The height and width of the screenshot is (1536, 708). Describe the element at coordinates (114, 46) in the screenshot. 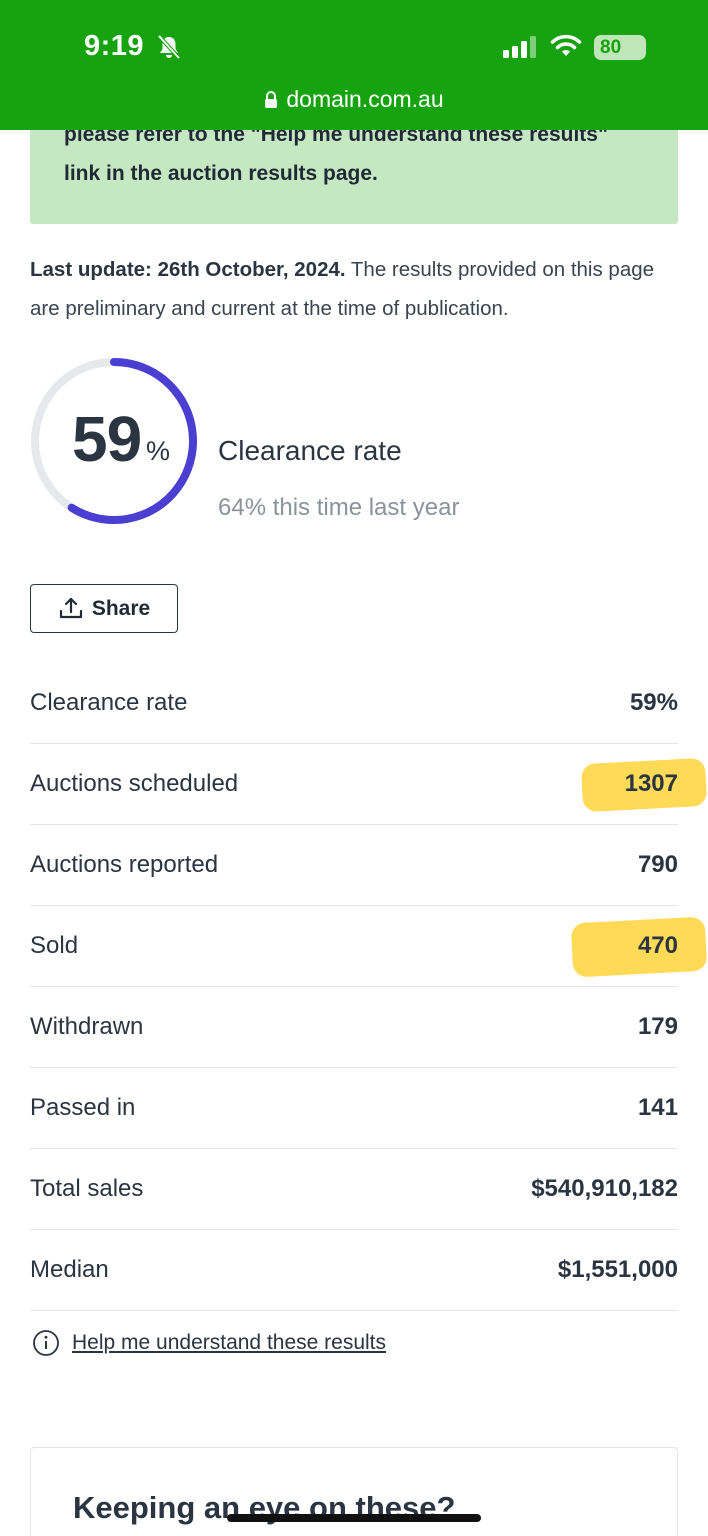

I see `status-time: 9:19` at that location.